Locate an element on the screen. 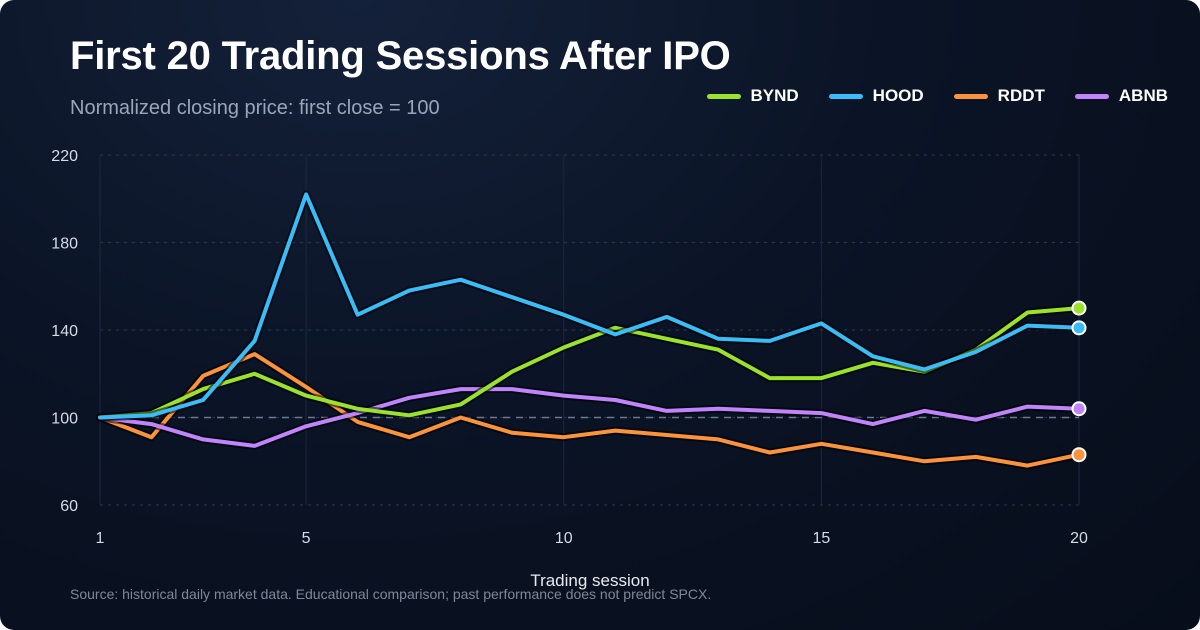 The height and width of the screenshot is (630, 1200). x-axis-label: Trading session is located at coordinates (589, 580).